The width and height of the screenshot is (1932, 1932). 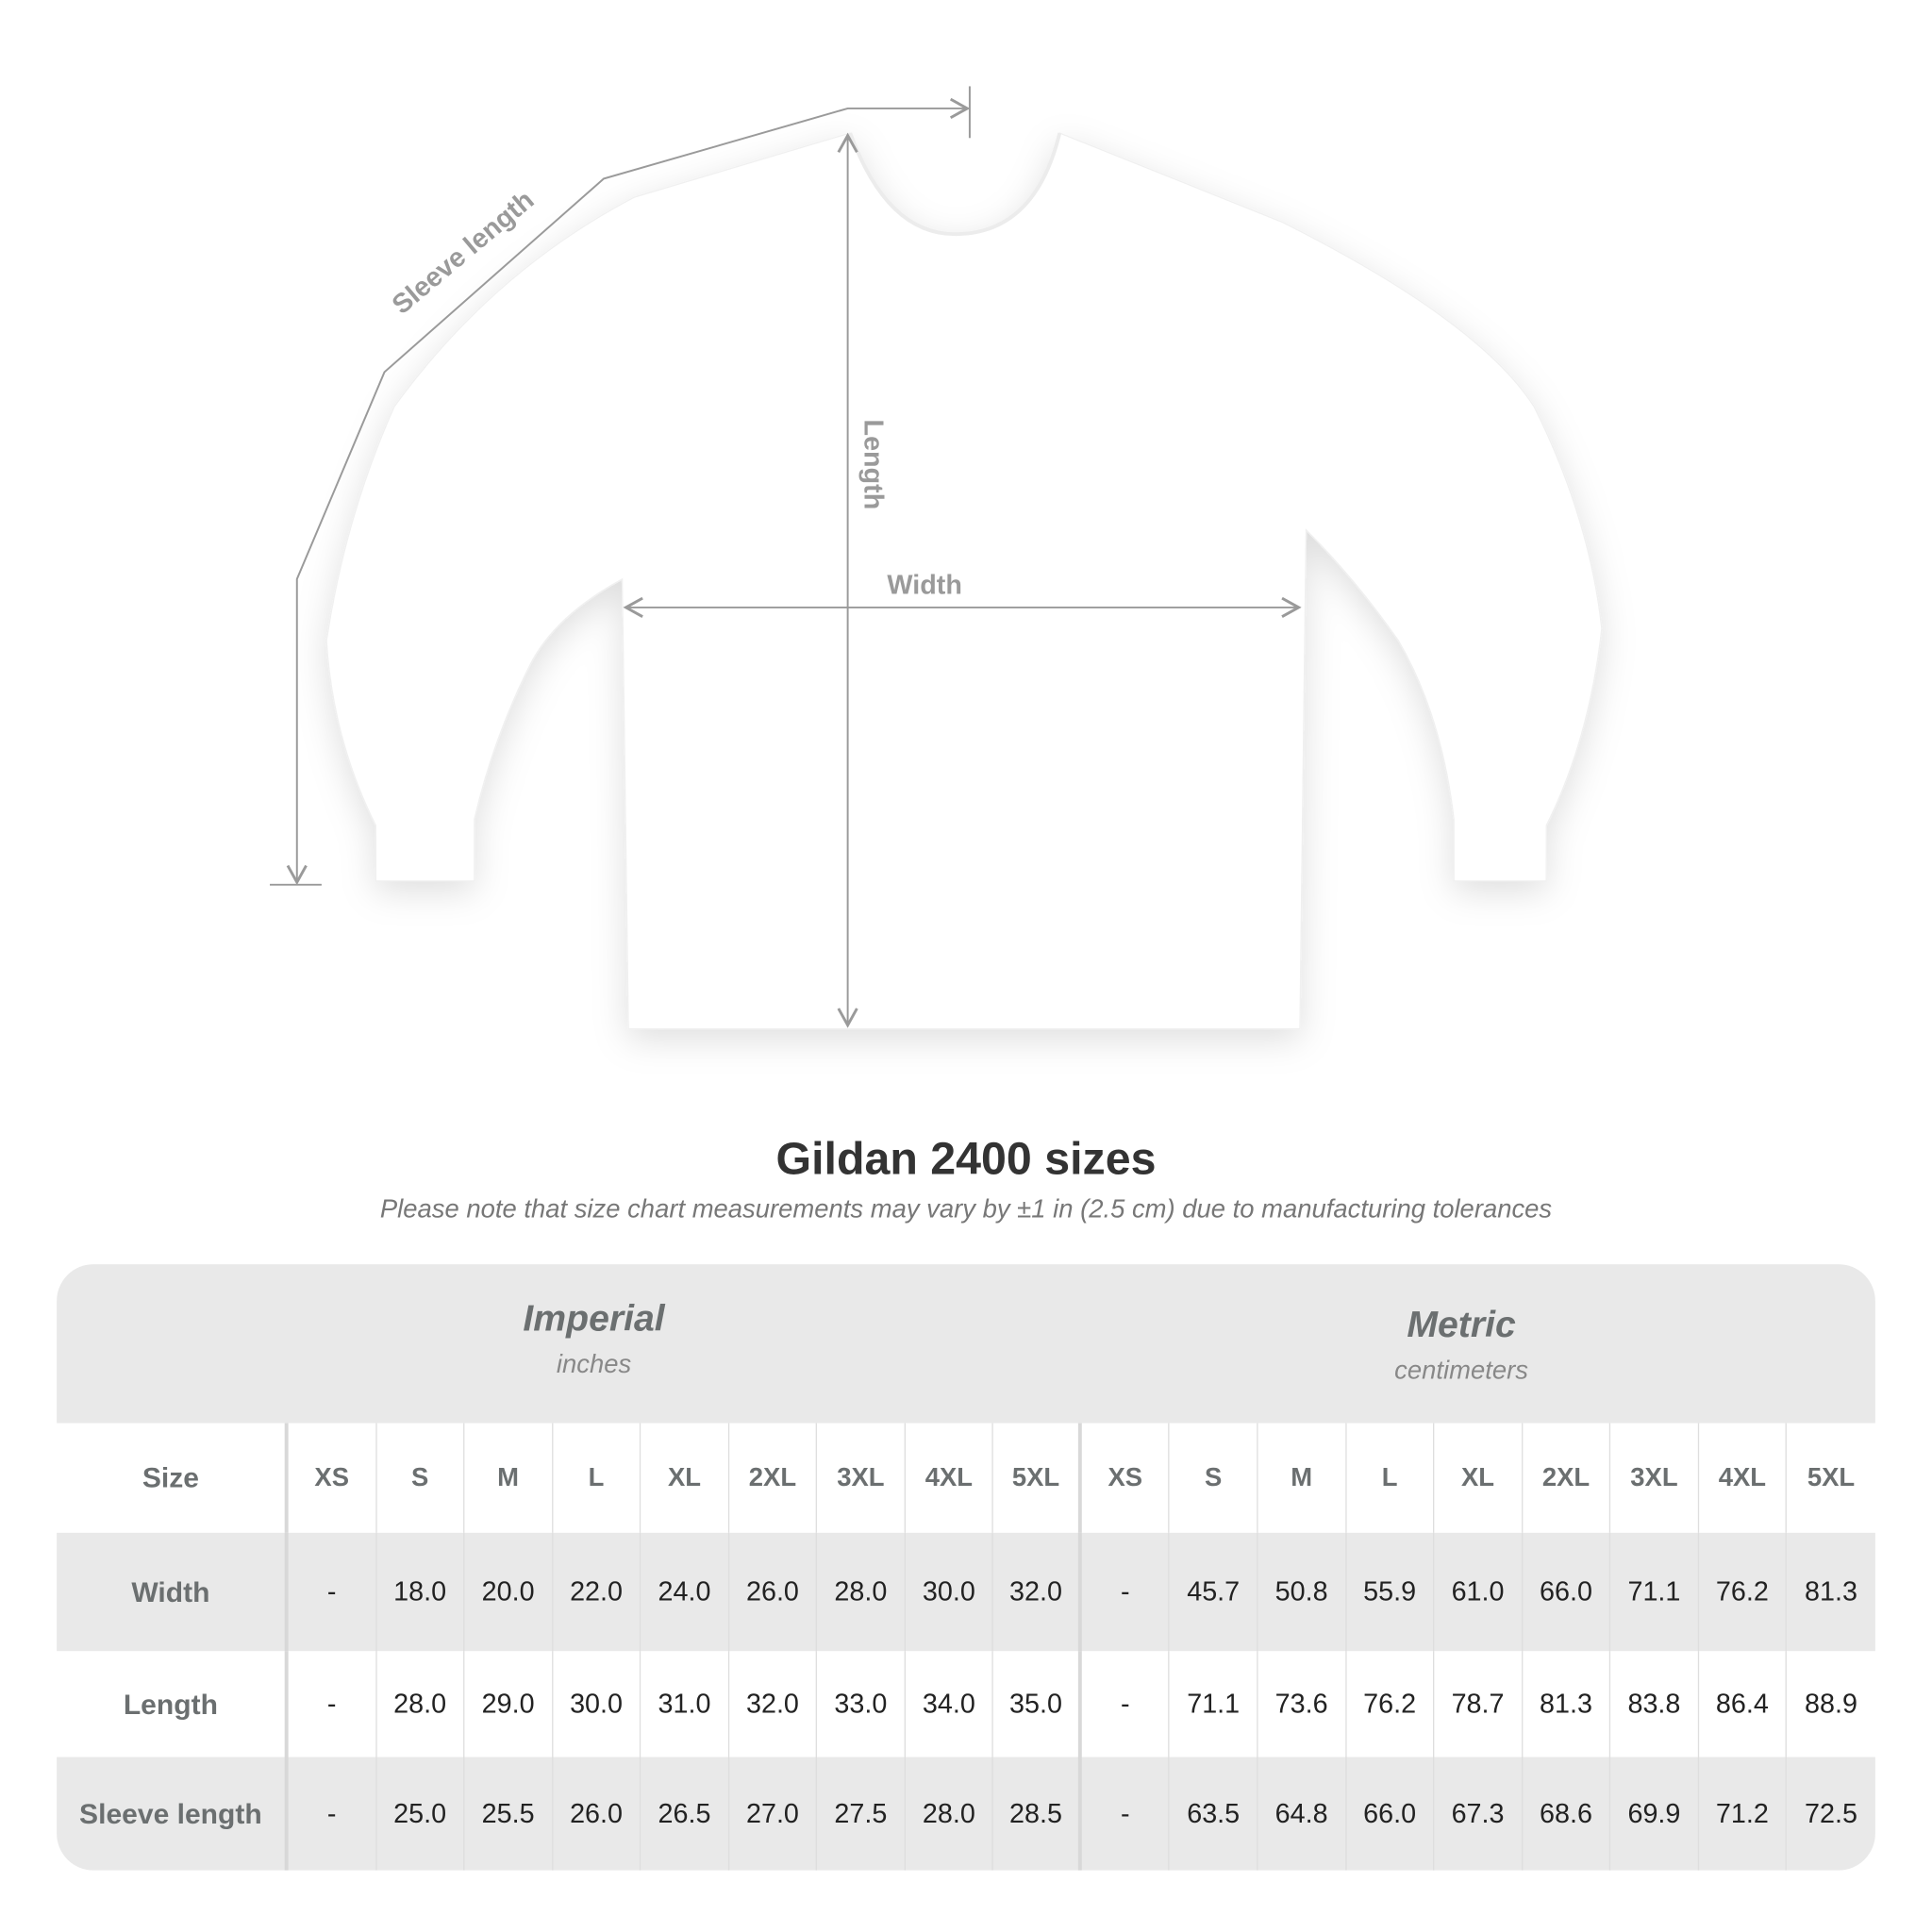 What do you see at coordinates (173, 1478) in the screenshot?
I see `size-header: Size` at bounding box center [173, 1478].